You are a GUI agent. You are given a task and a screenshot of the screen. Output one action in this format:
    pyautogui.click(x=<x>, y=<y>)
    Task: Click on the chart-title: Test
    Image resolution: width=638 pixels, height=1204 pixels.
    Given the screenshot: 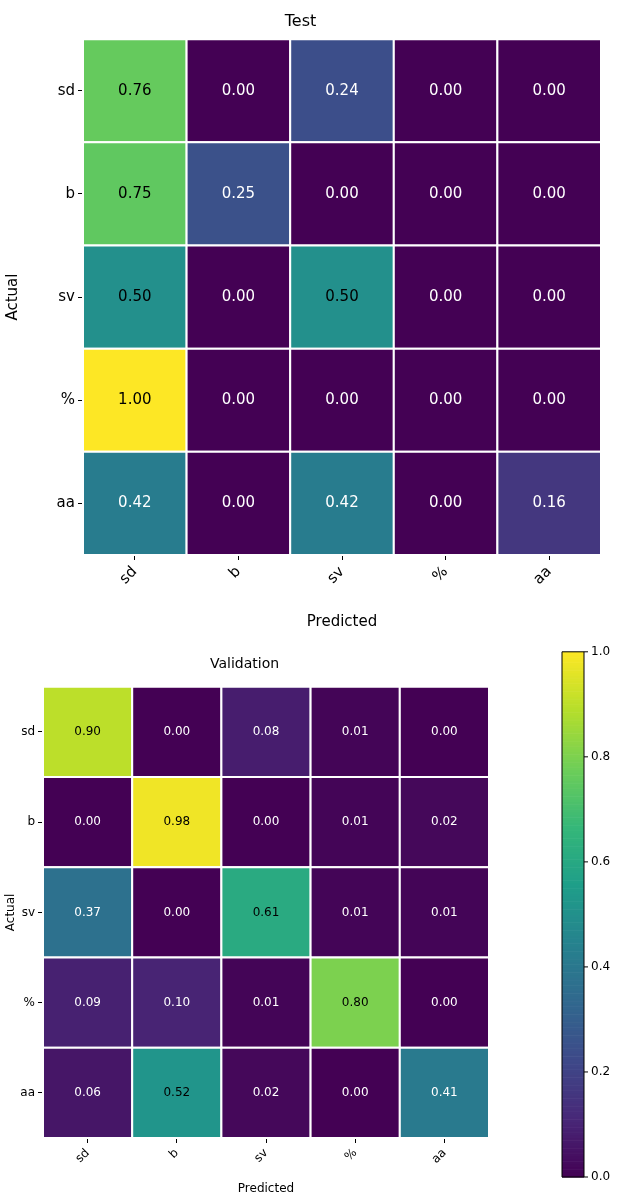 What is the action you would take?
    pyautogui.click(x=300, y=20)
    